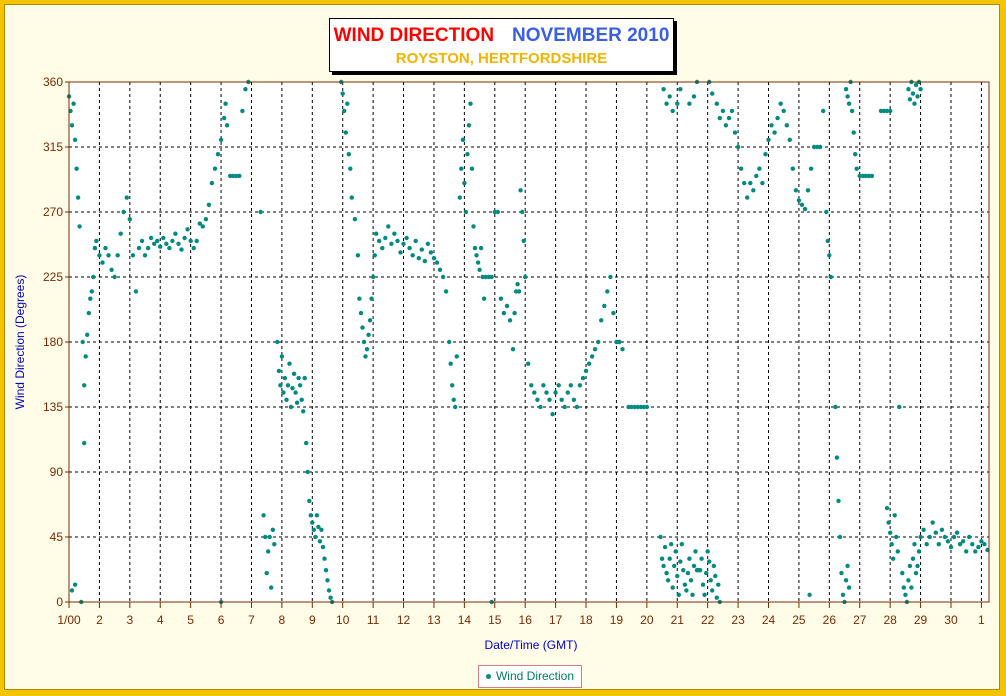 Image resolution: width=1006 pixels, height=696 pixels. Describe the element at coordinates (221, 620) in the screenshot. I see `x-tick-label: 6` at that location.